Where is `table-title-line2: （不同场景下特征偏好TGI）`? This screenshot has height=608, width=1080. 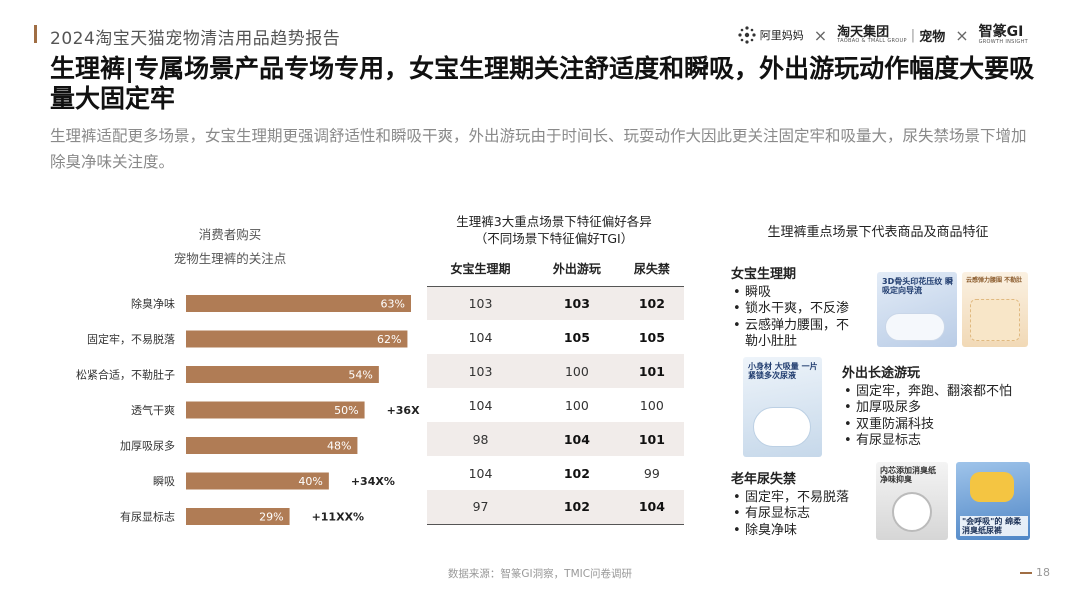 table-title-line2: （不同场景下特征偏好TGI） is located at coordinates (554, 238).